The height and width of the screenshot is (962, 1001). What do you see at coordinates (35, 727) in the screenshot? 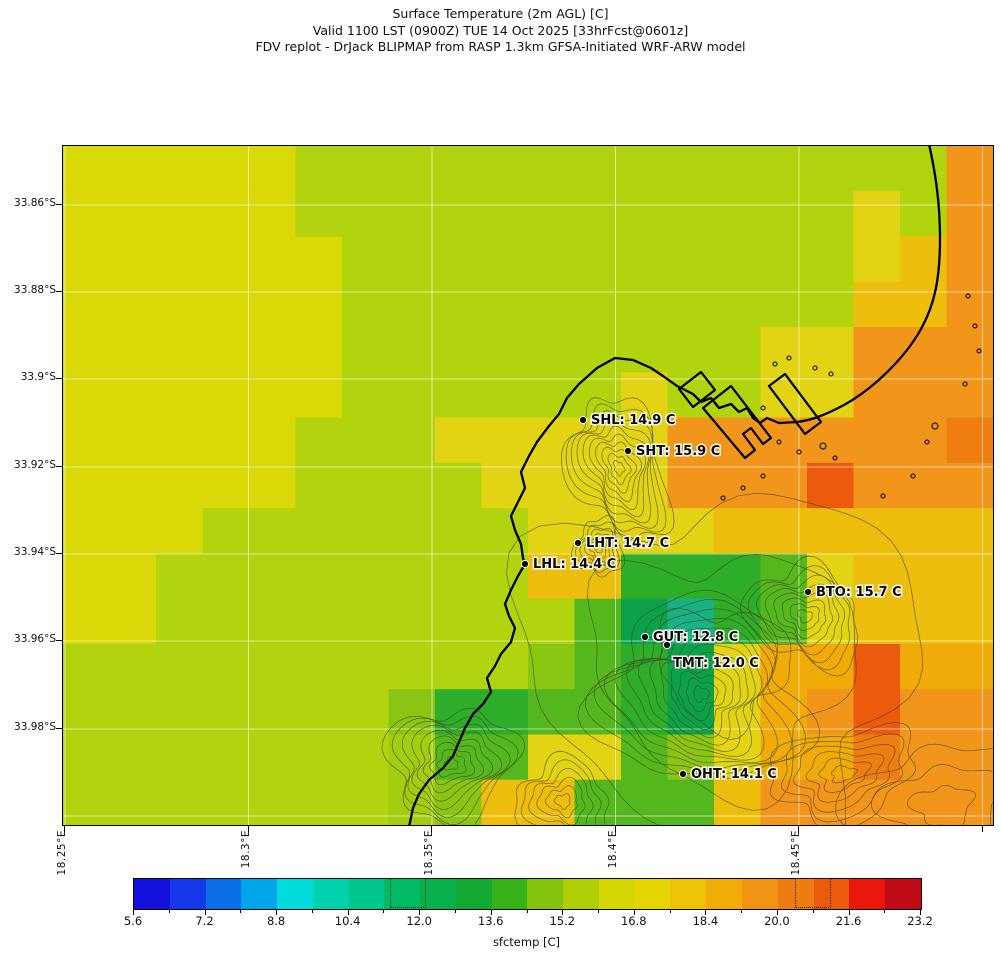
I see `y-tick-label: 33.98°S` at bounding box center [35, 727].